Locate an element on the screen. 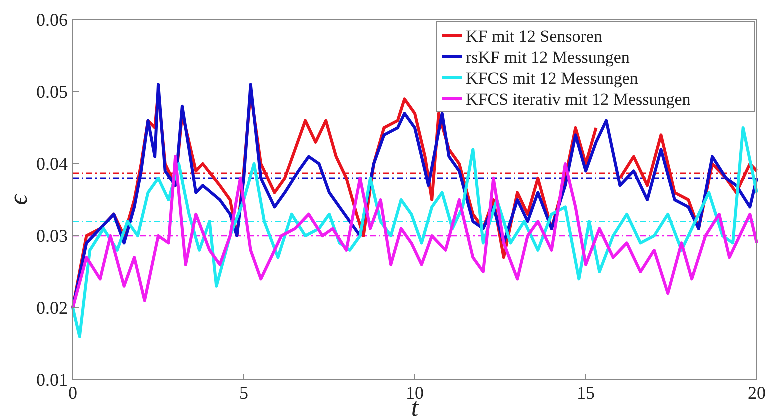 Image resolution: width=768 pixels, height=418 pixels. legend-label: KF mit 12 Sensoren is located at coordinates (534, 36).